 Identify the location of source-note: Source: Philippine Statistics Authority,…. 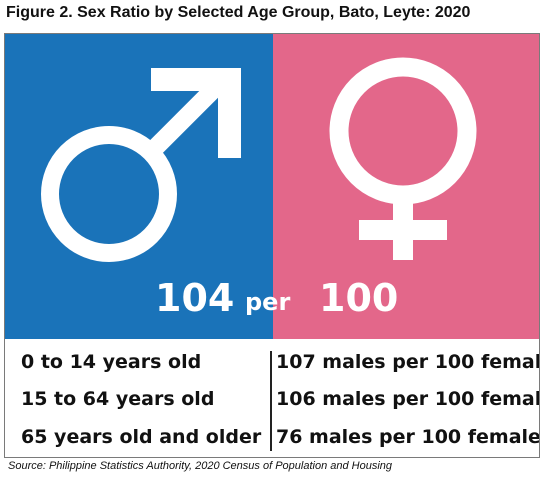
(200, 466).